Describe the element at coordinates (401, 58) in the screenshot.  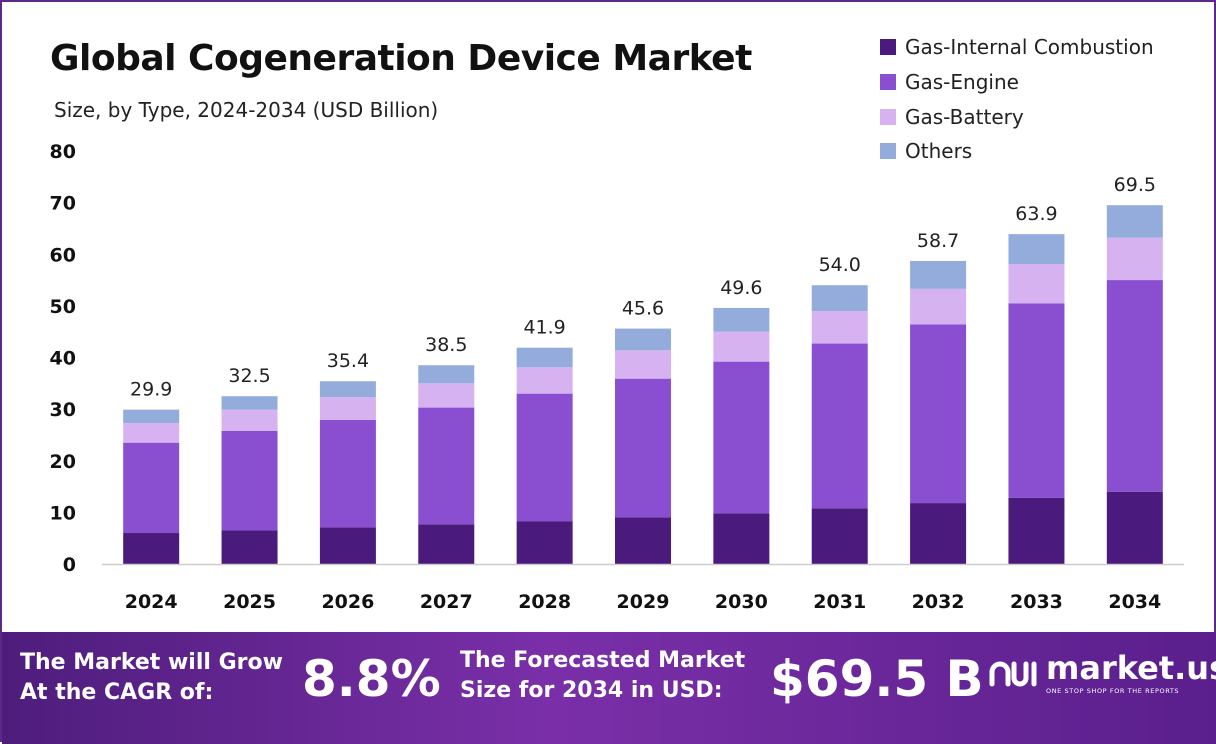
I see `chart-title: Global Cogeneration Device Market` at that location.